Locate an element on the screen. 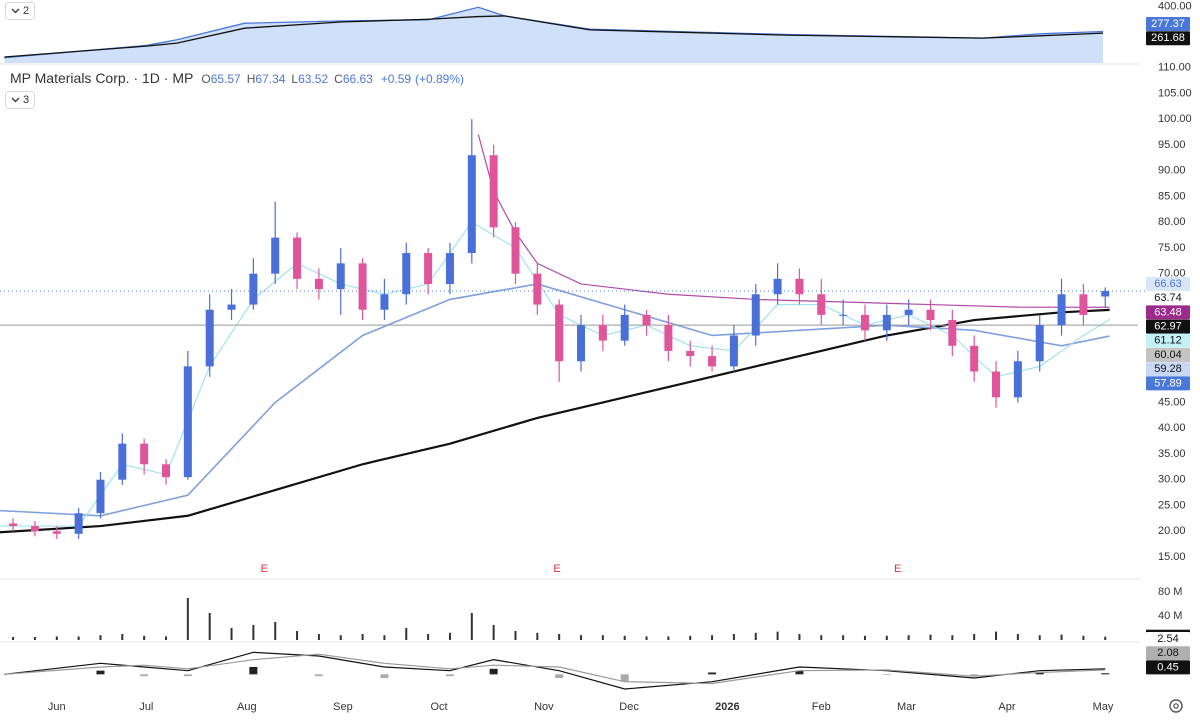  price-label: 2.54 is located at coordinates (1167, 639).